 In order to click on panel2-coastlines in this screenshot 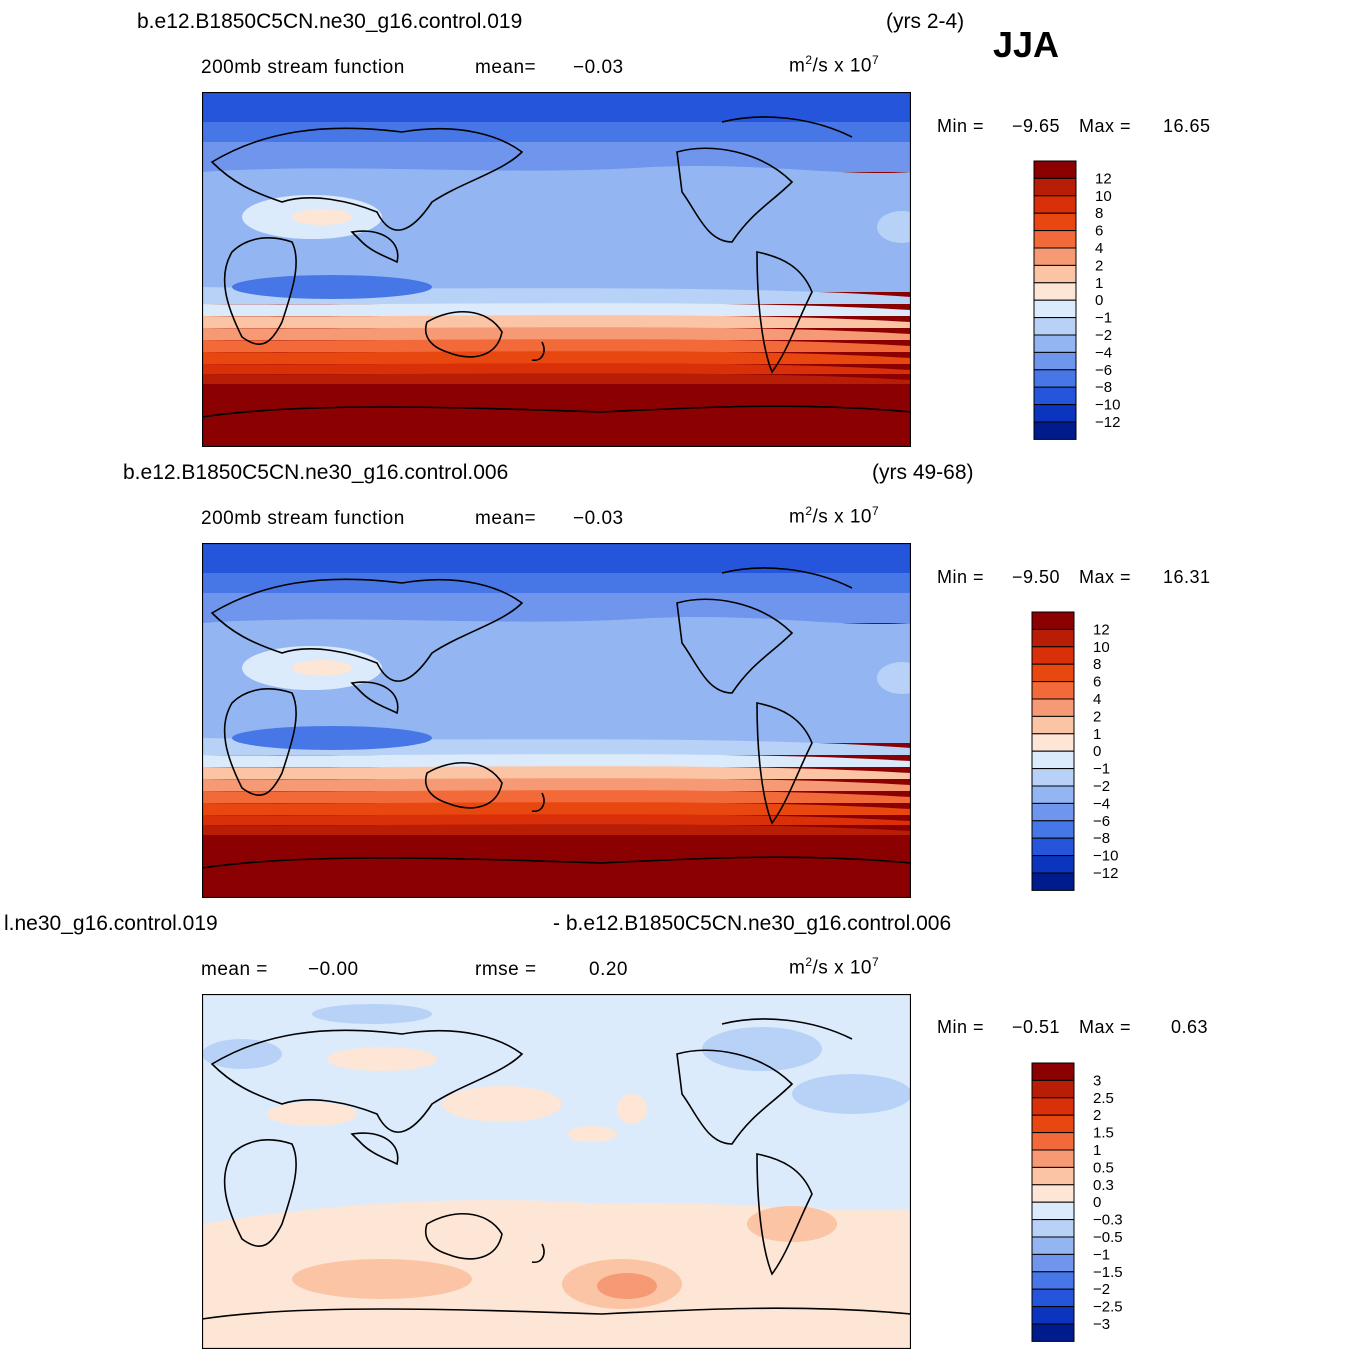, I will do `click(556, 718)`.